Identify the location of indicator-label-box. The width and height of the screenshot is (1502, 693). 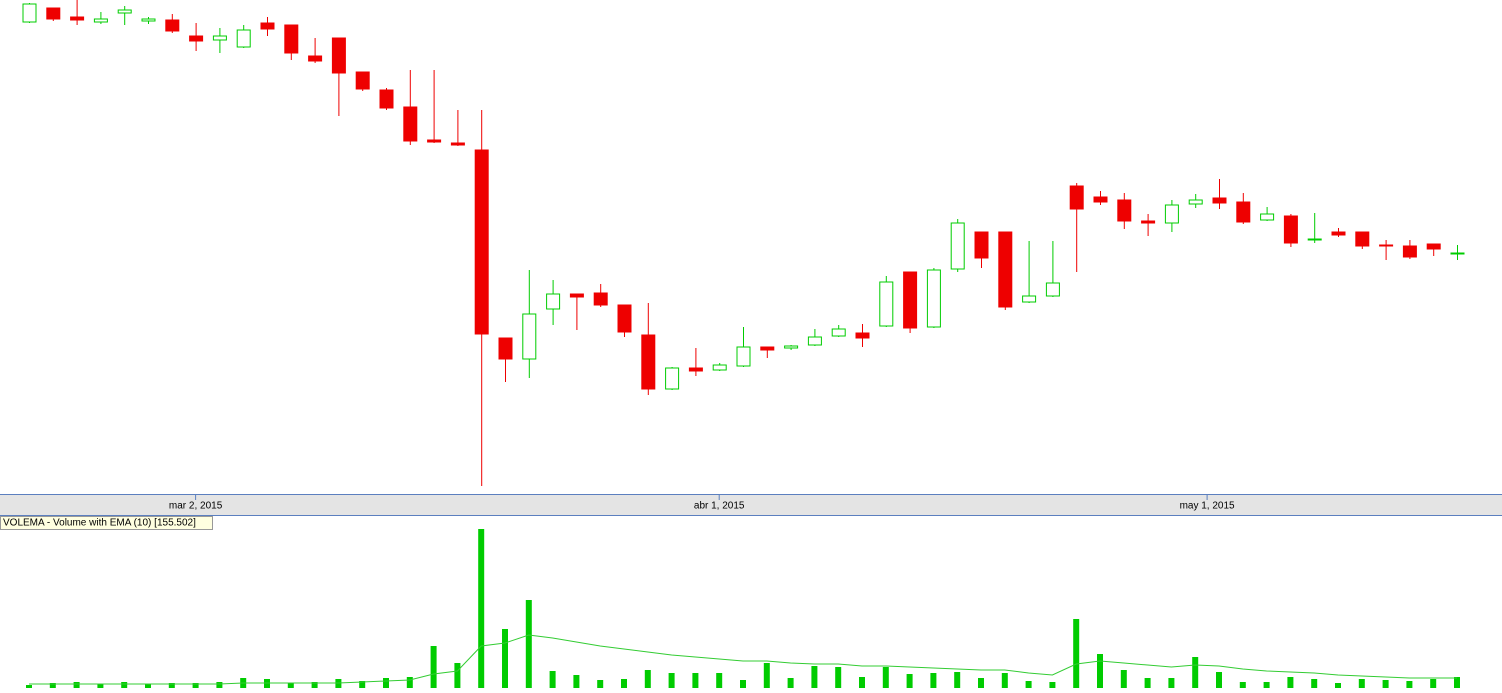
(106, 523).